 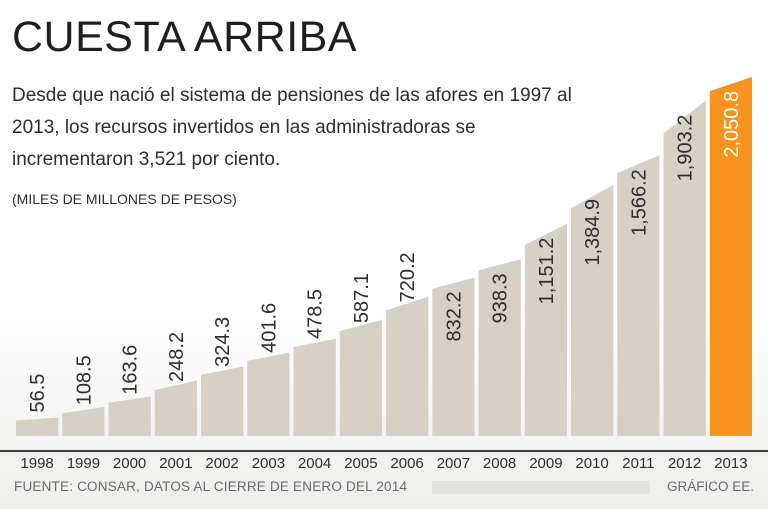 I want to click on value-label: 938.3, so click(x=501, y=298).